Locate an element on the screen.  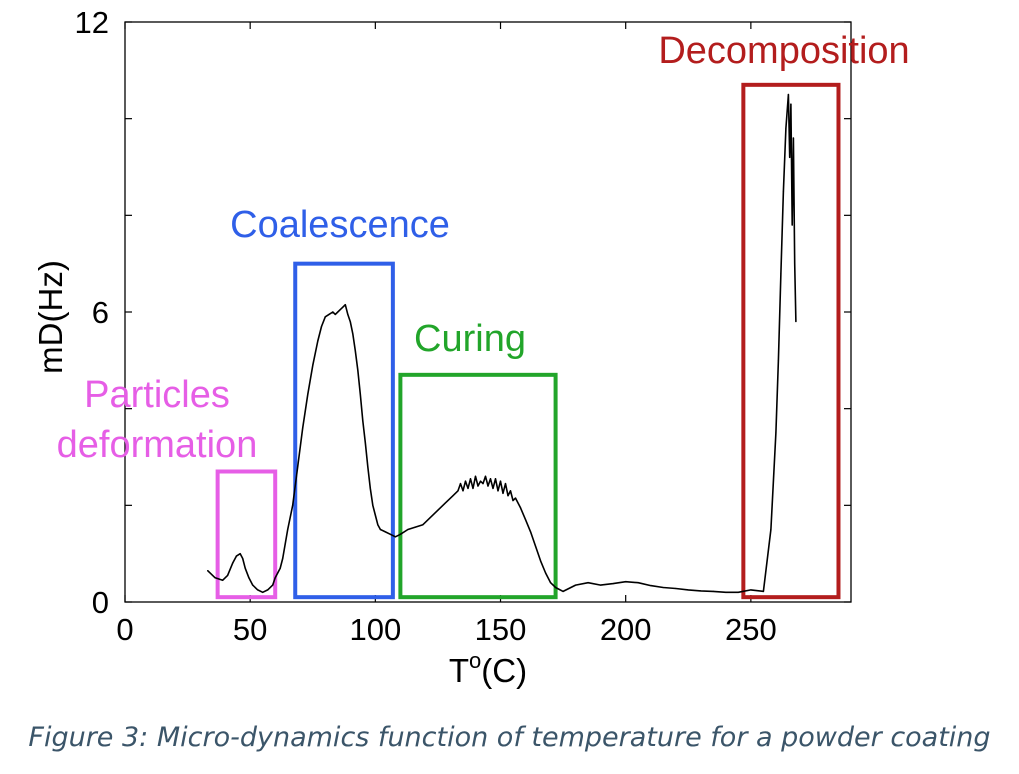
region-label: Coalescence is located at coordinates (340, 225).